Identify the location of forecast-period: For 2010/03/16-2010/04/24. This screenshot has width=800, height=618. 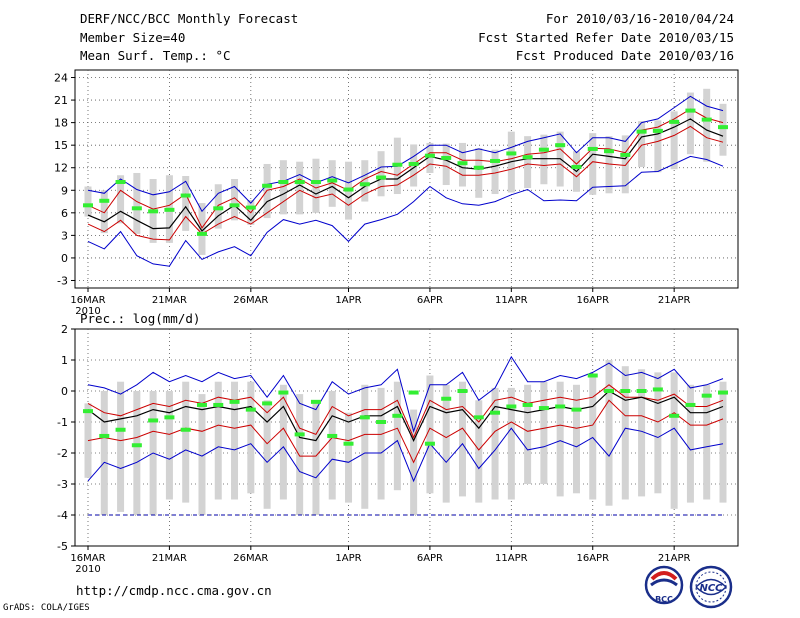
(639, 18).